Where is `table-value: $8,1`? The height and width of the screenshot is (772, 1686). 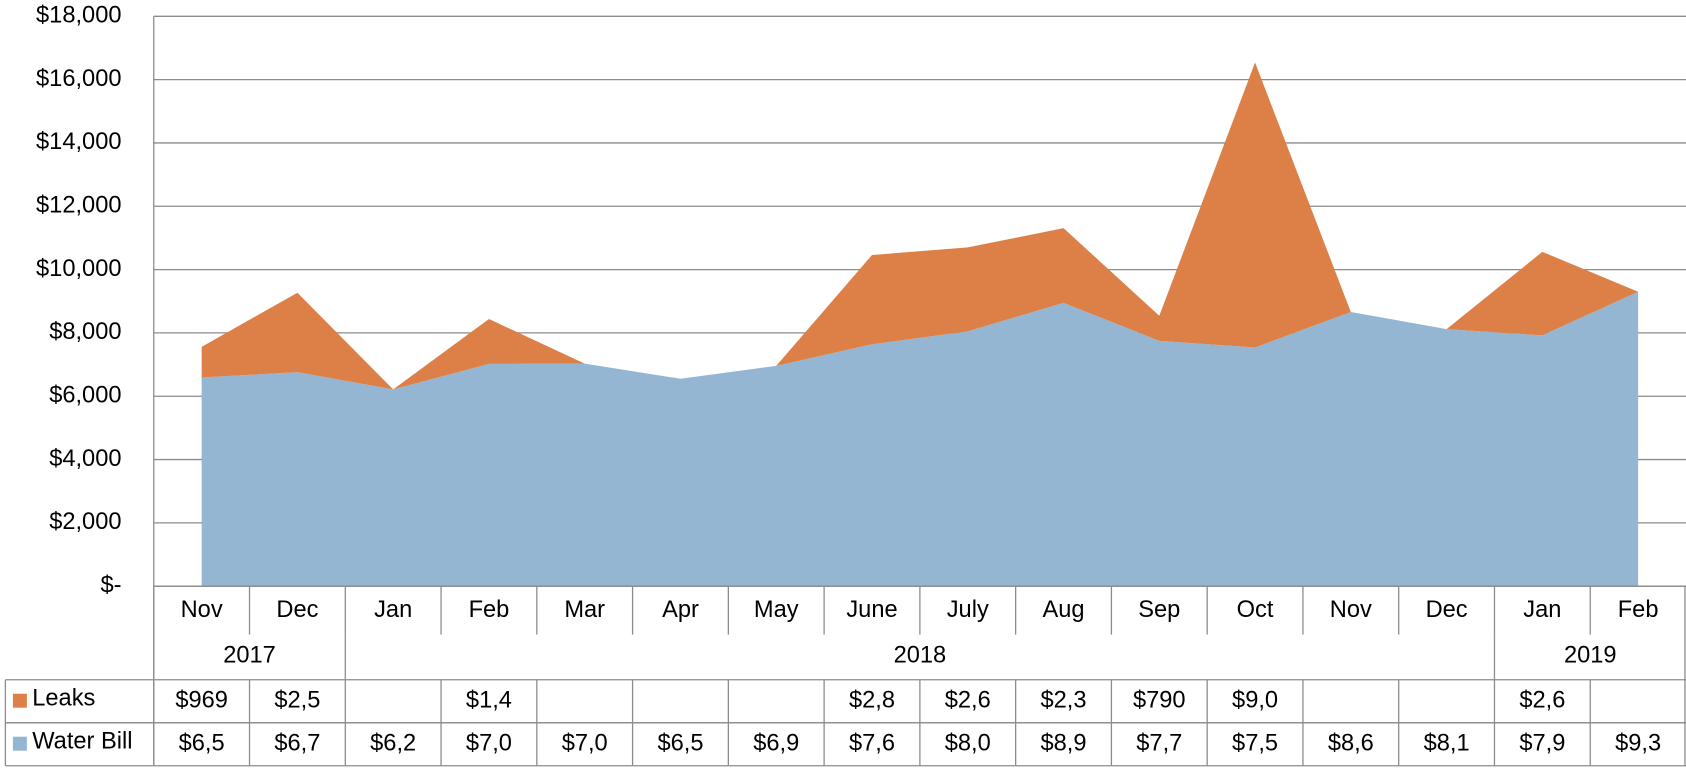
table-value: $8,1 is located at coordinates (1447, 743).